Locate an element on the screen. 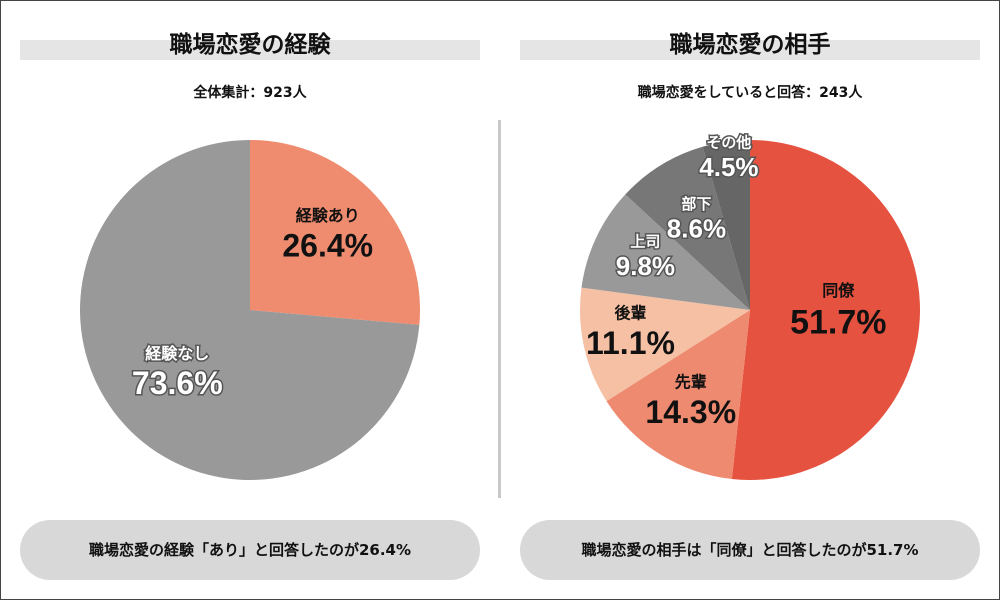  chart-subtitle: 全体集計：923人 is located at coordinates (250, 93).